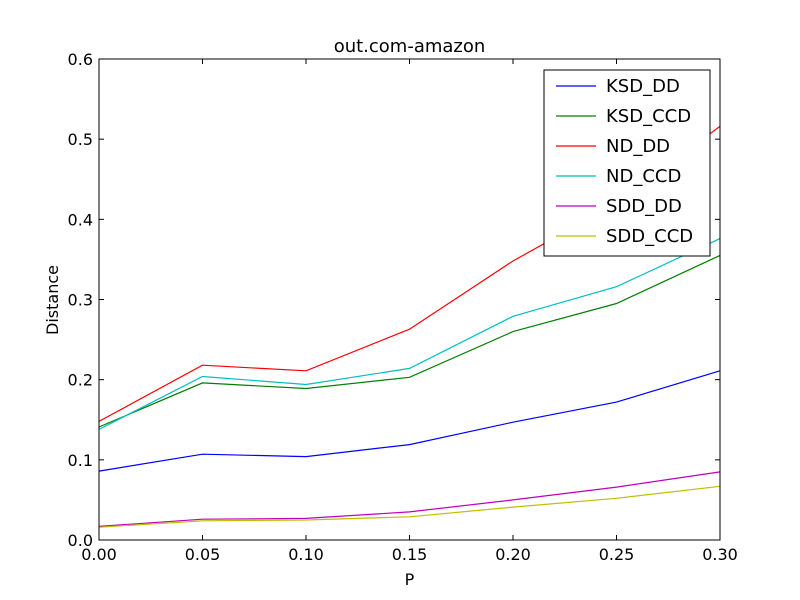  What do you see at coordinates (410, 554) in the screenshot?
I see `x-tick-label: 0.15` at bounding box center [410, 554].